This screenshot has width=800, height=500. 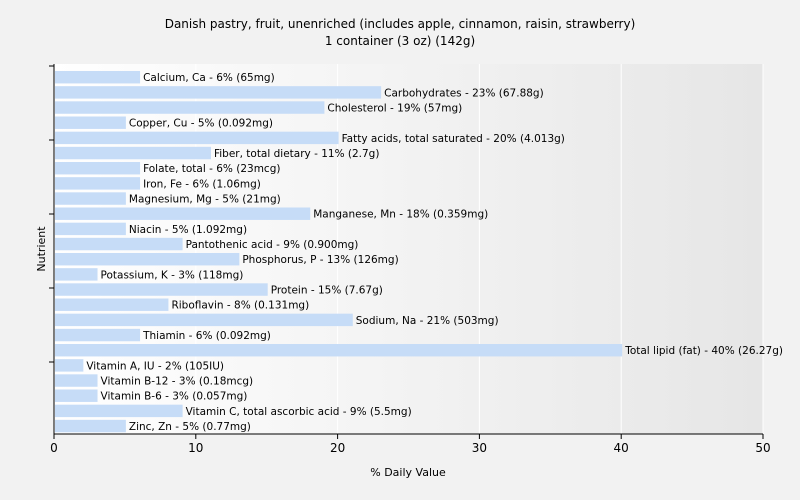 I want to click on x-axis-title: % Daily Value, so click(x=408, y=472).